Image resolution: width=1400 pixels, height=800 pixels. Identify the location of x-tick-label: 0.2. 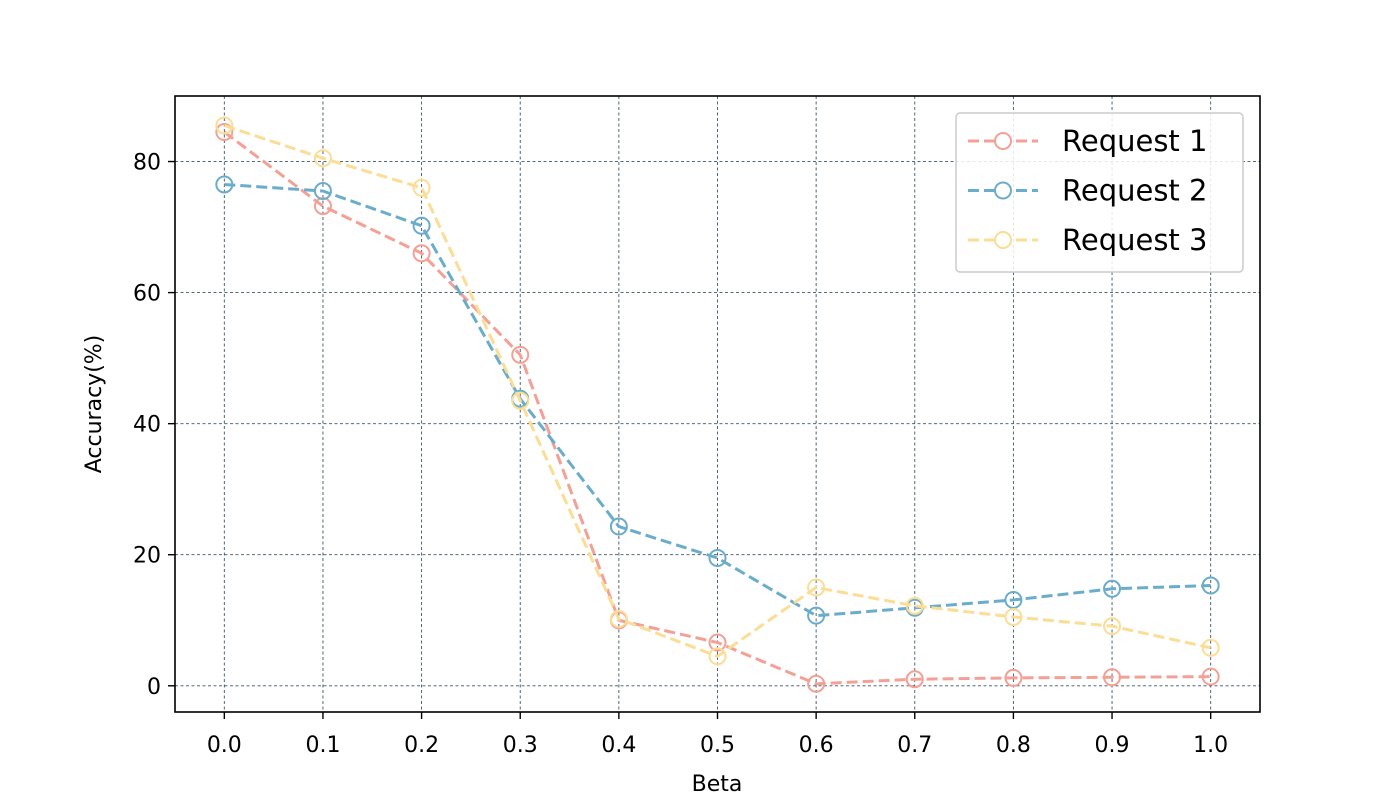
(421, 745).